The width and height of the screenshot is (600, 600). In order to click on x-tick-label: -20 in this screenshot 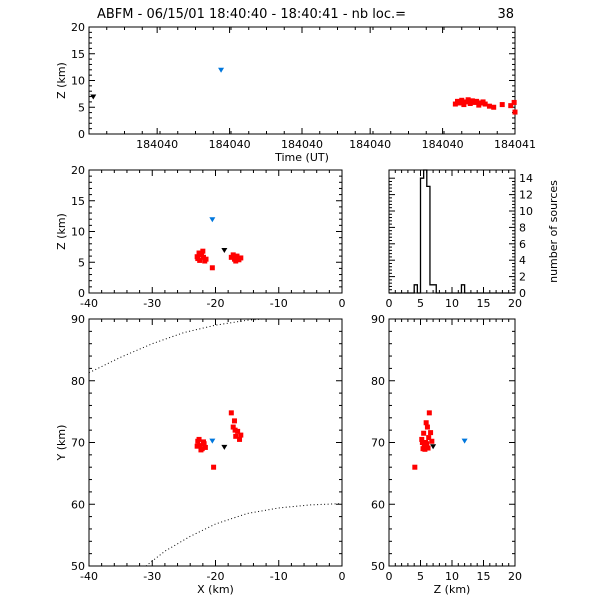, I will do `click(216, 576)`.